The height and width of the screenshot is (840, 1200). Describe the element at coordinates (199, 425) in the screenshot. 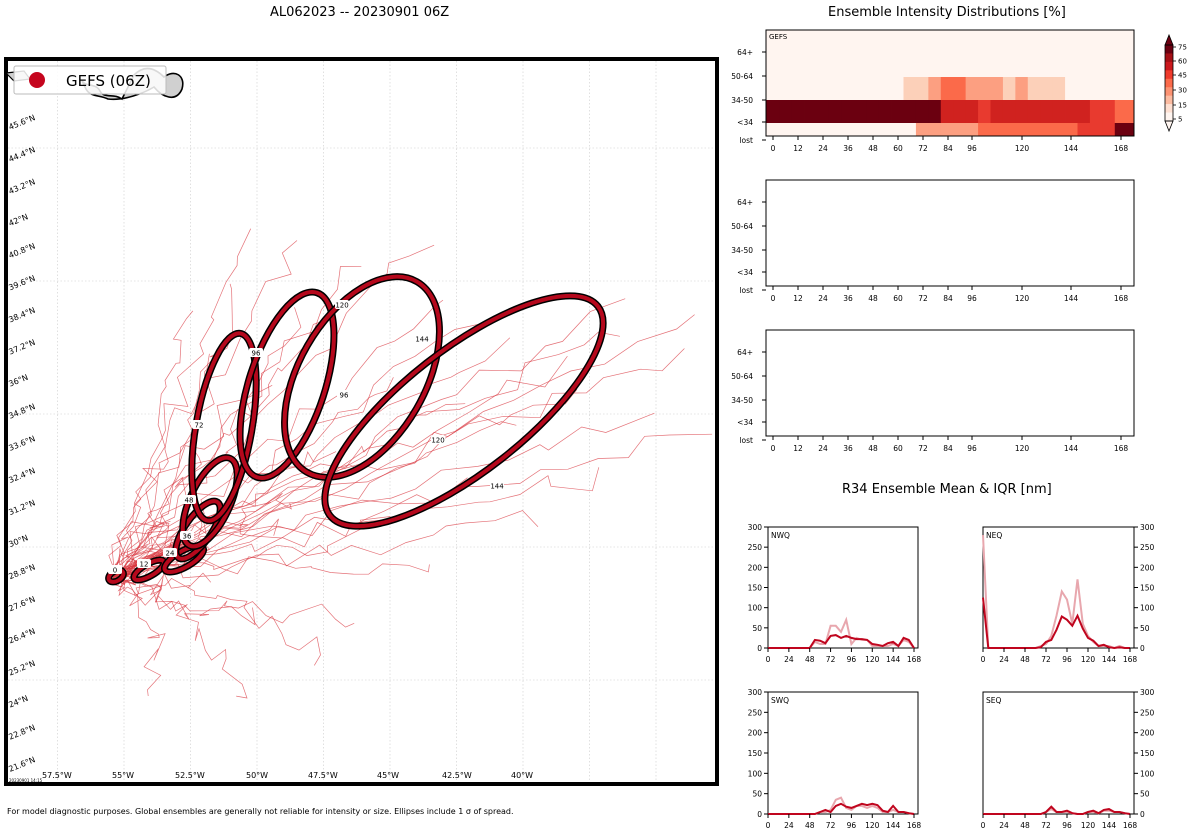

I see `ellipse-hour-label: 72` at that location.